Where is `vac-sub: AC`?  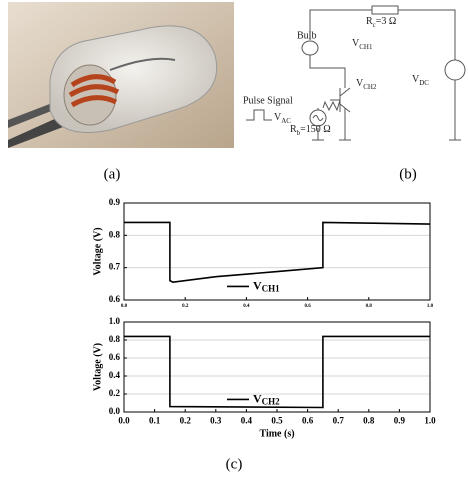 vac-sub: AC is located at coordinates (286, 121).